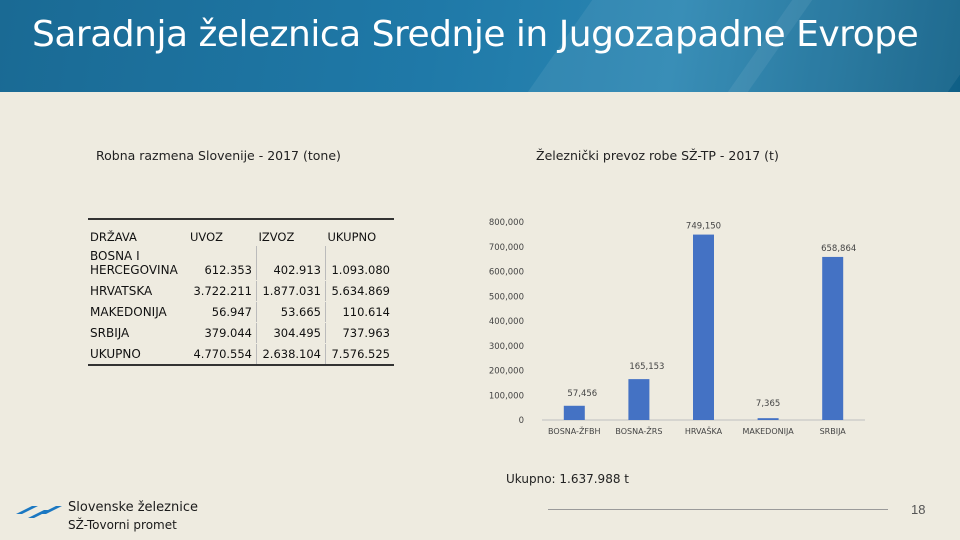 Image resolution: width=960 pixels, height=540 pixels. Describe the element at coordinates (138, 291) in the screenshot. I see `cell-country: HRVATSKA` at that location.